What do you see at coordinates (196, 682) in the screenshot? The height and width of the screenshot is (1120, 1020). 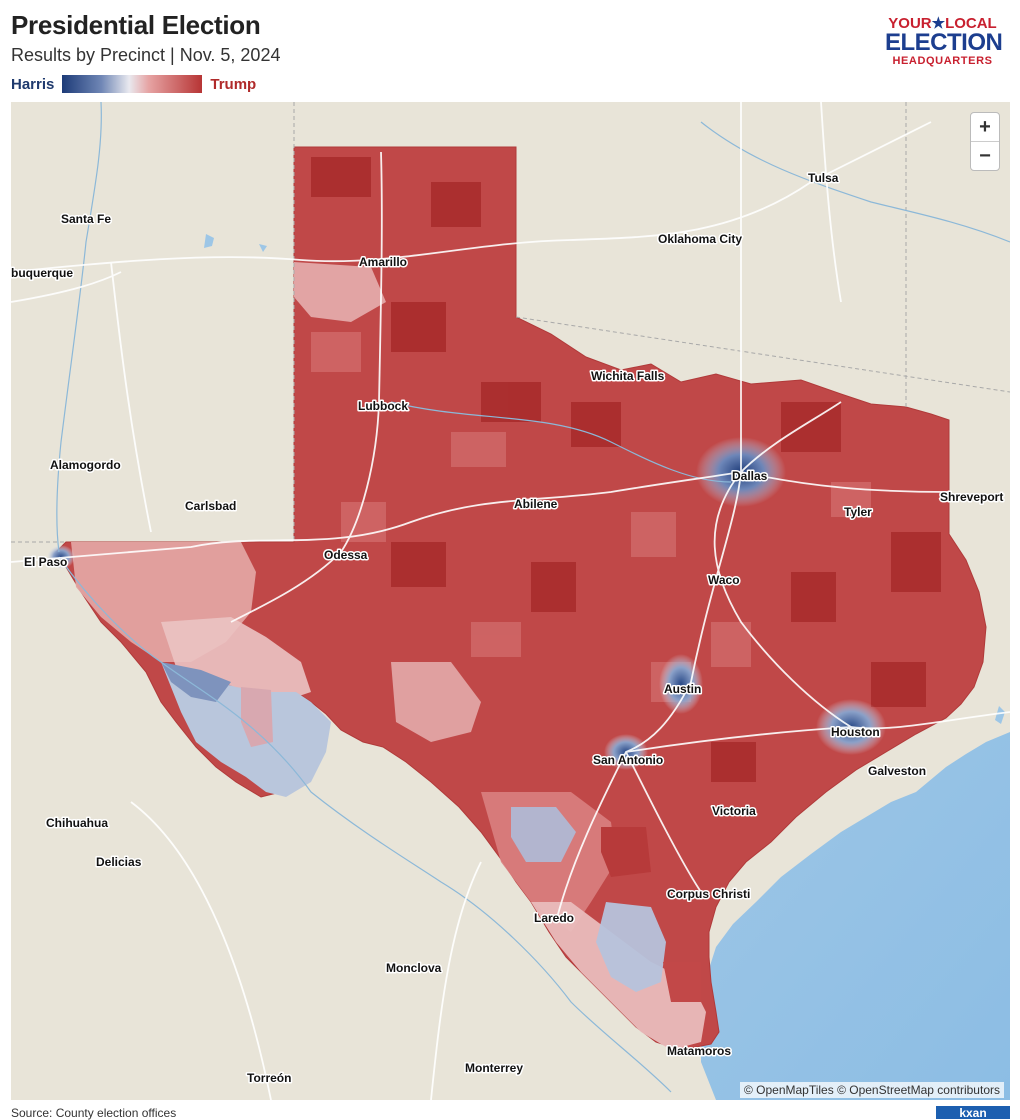 I see `region-big-bend-dark` at bounding box center [196, 682].